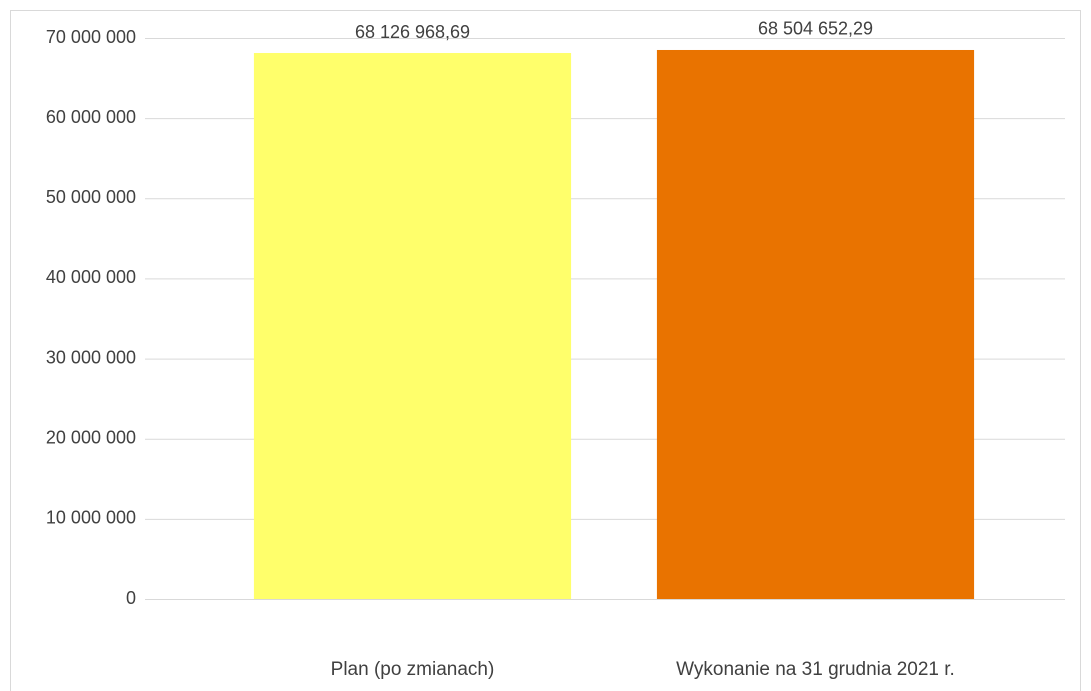 The width and height of the screenshot is (1091, 691). I want to click on x-tick-label: Wykonanie na 31 grudnia 2021 r., so click(815, 669).